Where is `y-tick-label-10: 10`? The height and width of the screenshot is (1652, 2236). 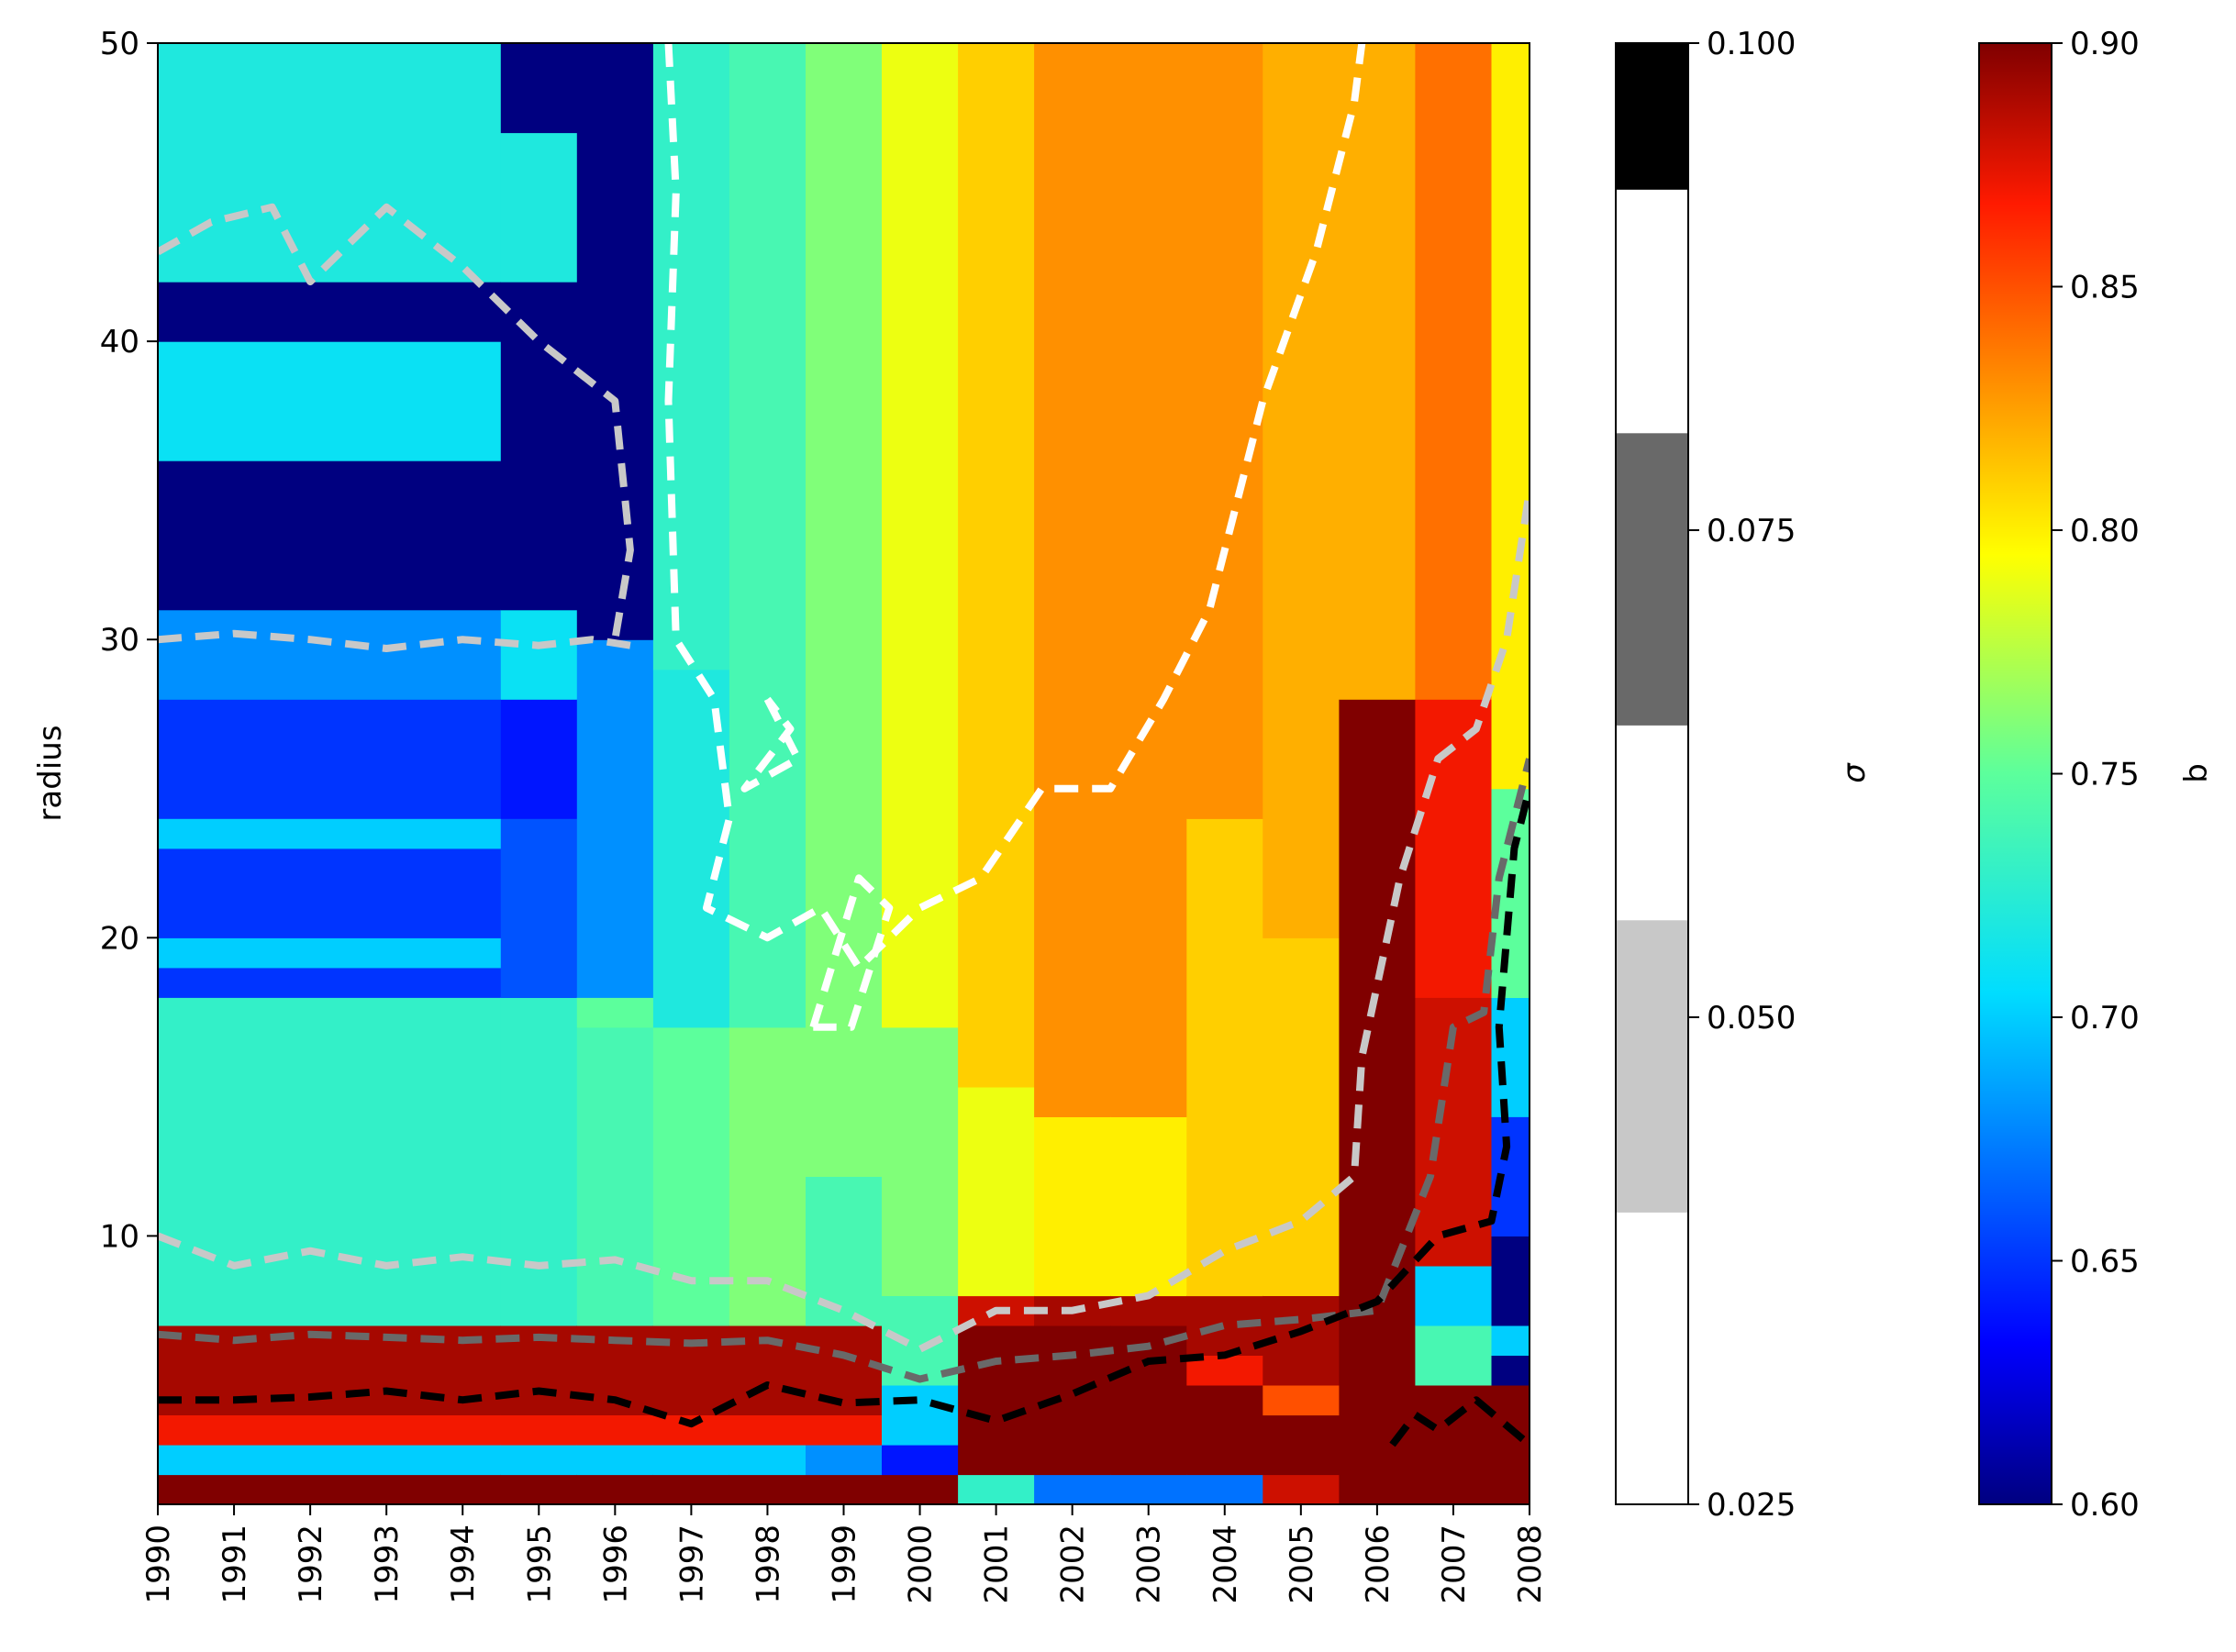
y-tick-label-10: 10 is located at coordinates (119, 1236).